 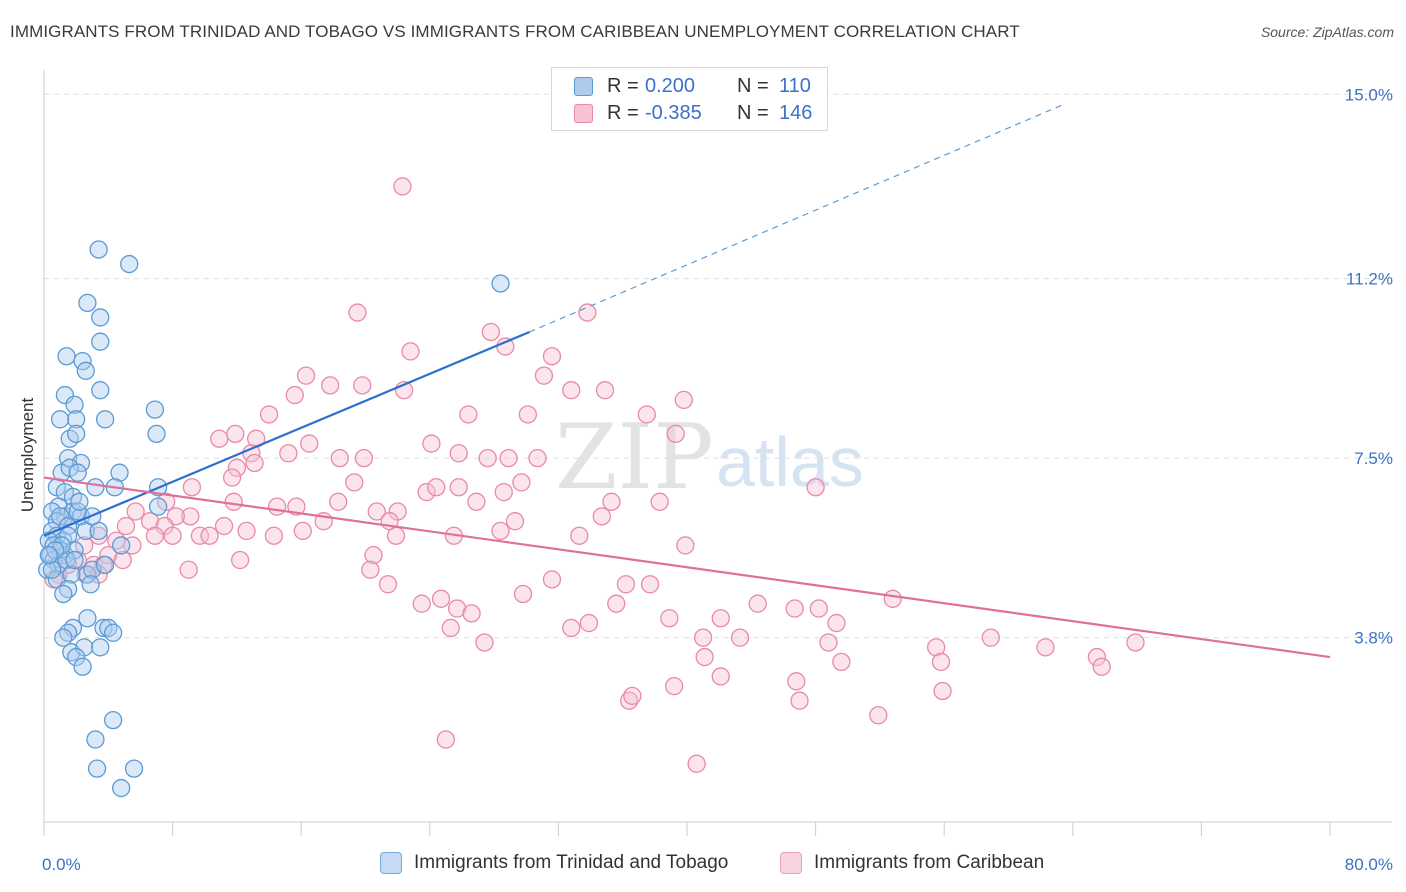 What do you see at coordinates (790, 462) in the screenshot?
I see `watermark-atlas: atlas` at bounding box center [790, 462].